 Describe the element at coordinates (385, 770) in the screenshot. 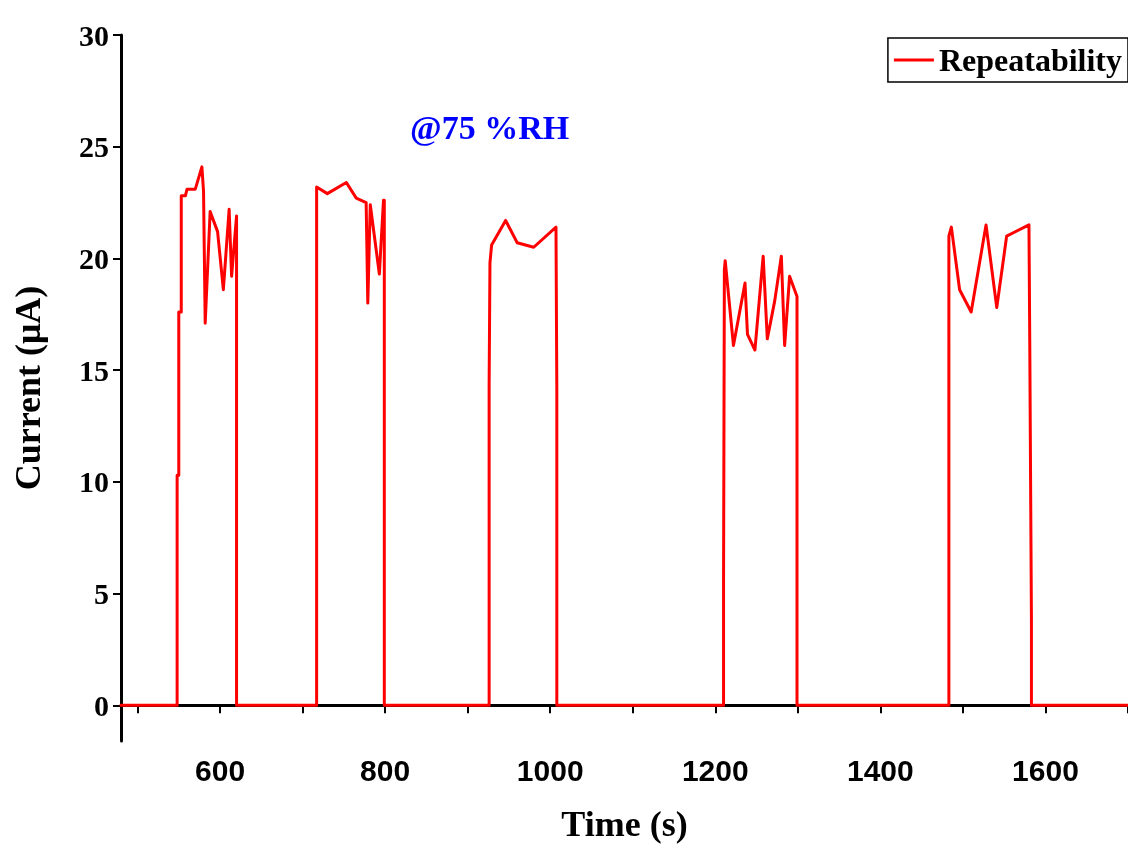

I see `x-tick-label: 800` at that location.